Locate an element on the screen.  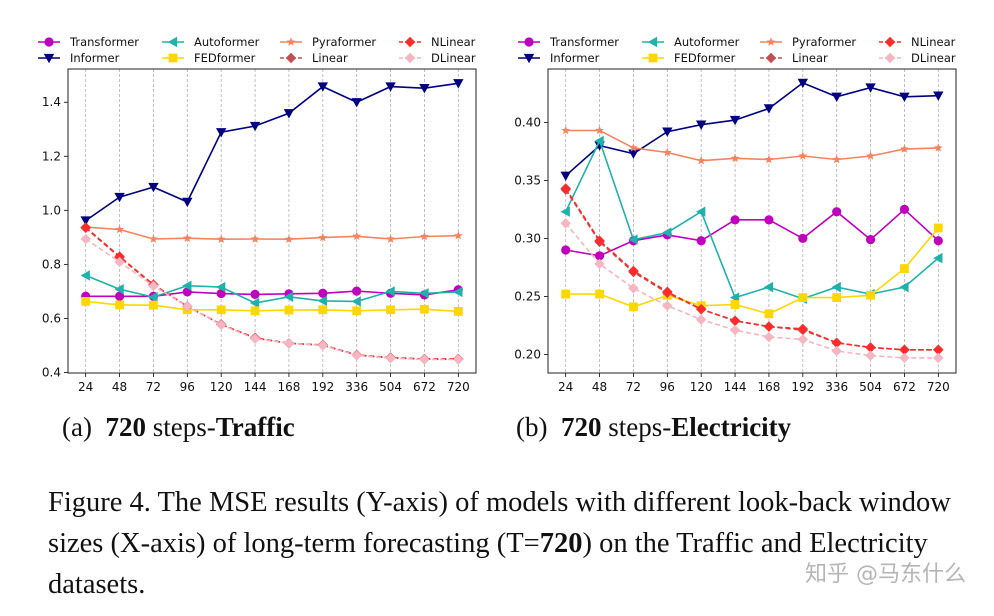
series-dlinear is located at coordinates (752, 291).